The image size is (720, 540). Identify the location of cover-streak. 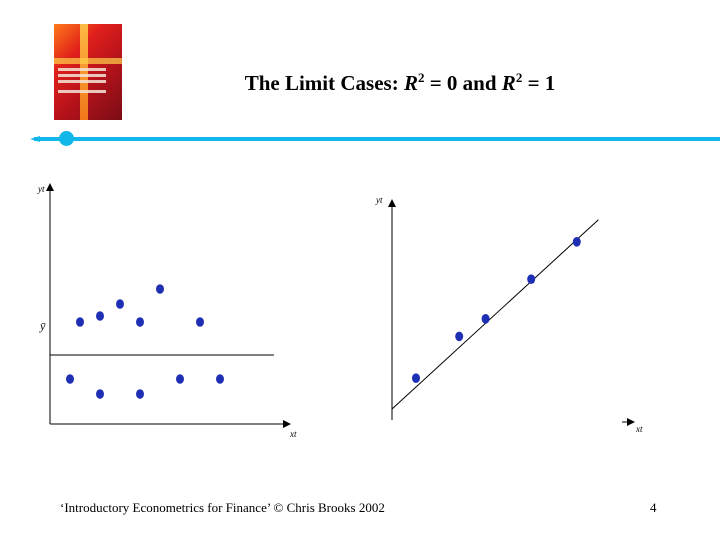
(84, 72).